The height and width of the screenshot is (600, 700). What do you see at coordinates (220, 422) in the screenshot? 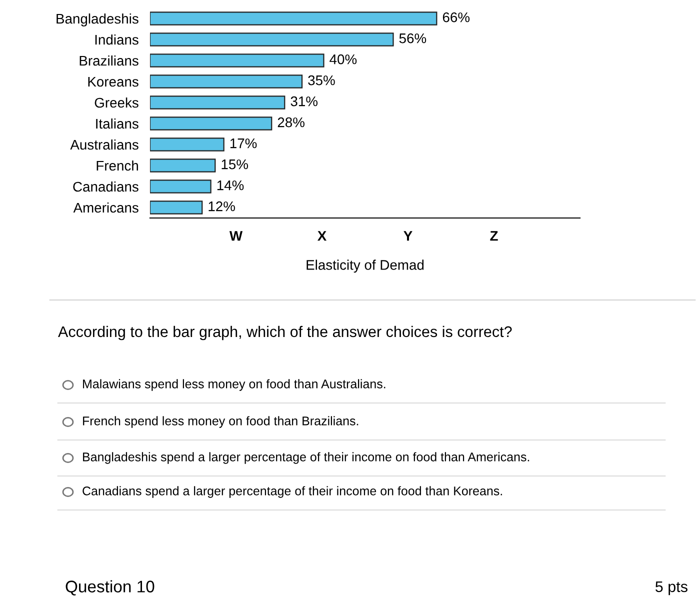
I see `text: French spend less money on food than Brazilians.` at bounding box center [220, 422].